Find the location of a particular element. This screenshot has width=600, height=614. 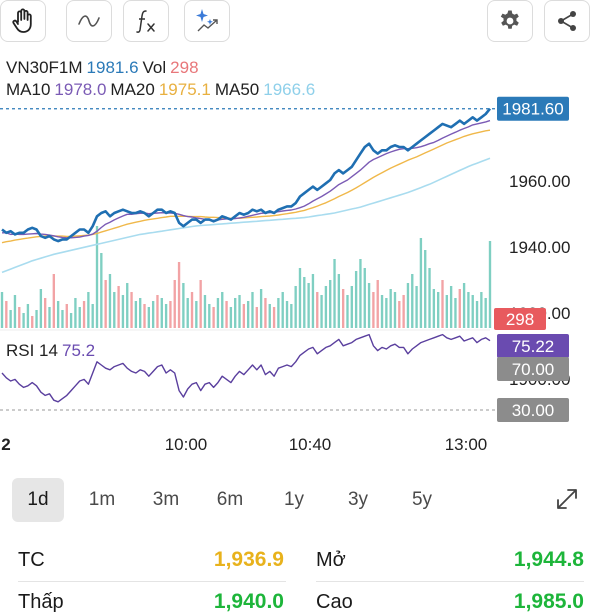

hand-tool-button is located at coordinates (23, 21).